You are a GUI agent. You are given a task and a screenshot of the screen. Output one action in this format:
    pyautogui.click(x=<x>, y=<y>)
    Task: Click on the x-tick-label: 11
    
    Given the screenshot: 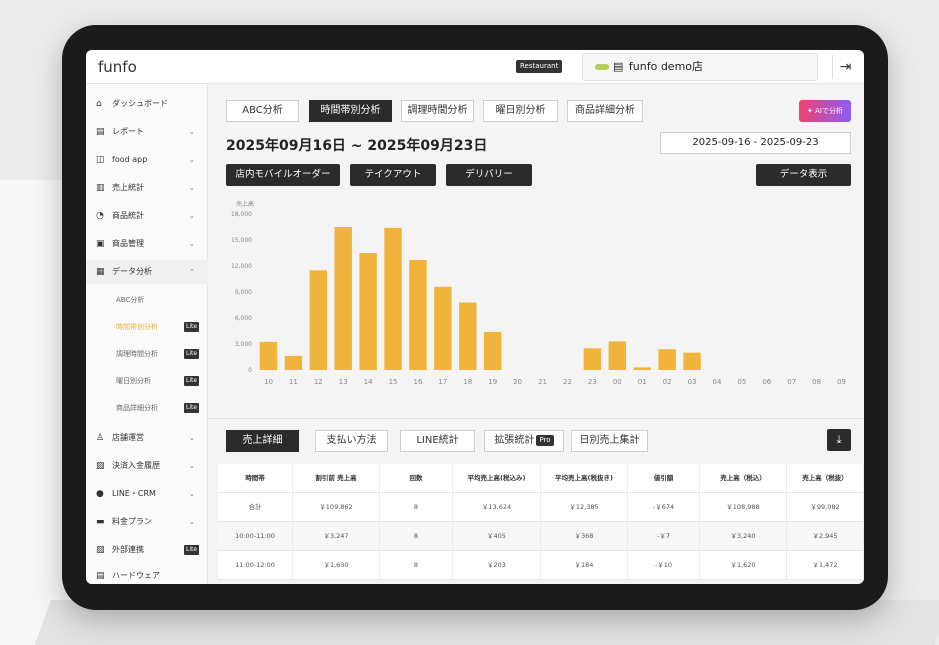 What is the action you would take?
    pyautogui.click(x=293, y=382)
    